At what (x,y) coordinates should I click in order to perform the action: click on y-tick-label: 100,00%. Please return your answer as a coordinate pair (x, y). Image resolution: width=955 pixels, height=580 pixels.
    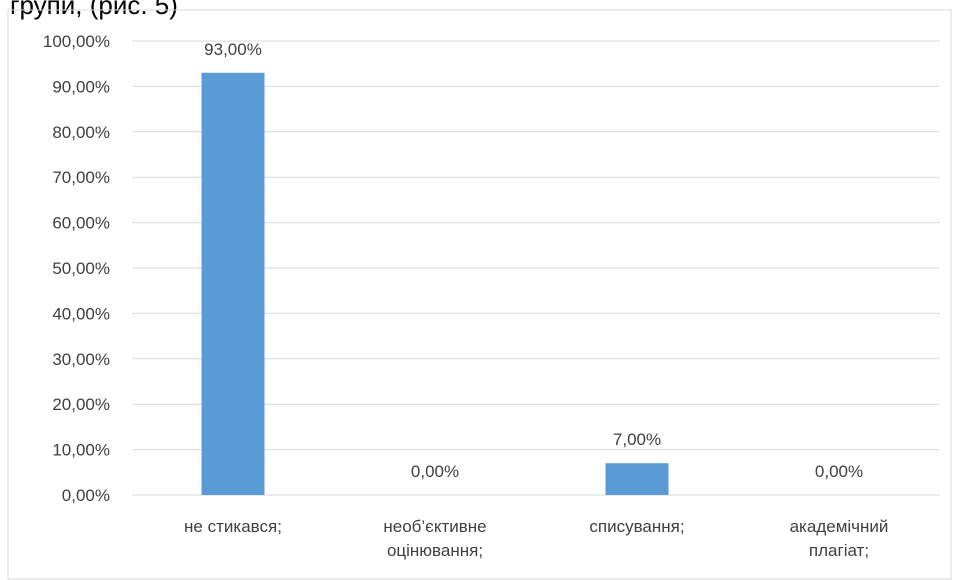
    Looking at the image, I should click on (76, 41).